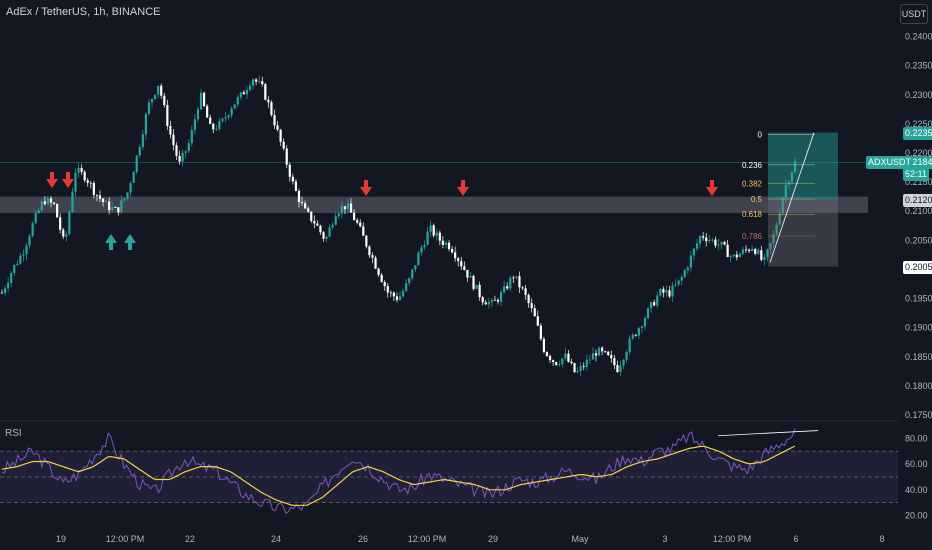 This screenshot has width=932, height=550. What do you see at coordinates (434, 204) in the screenshot?
I see `support-resistance-zone` at bounding box center [434, 204].